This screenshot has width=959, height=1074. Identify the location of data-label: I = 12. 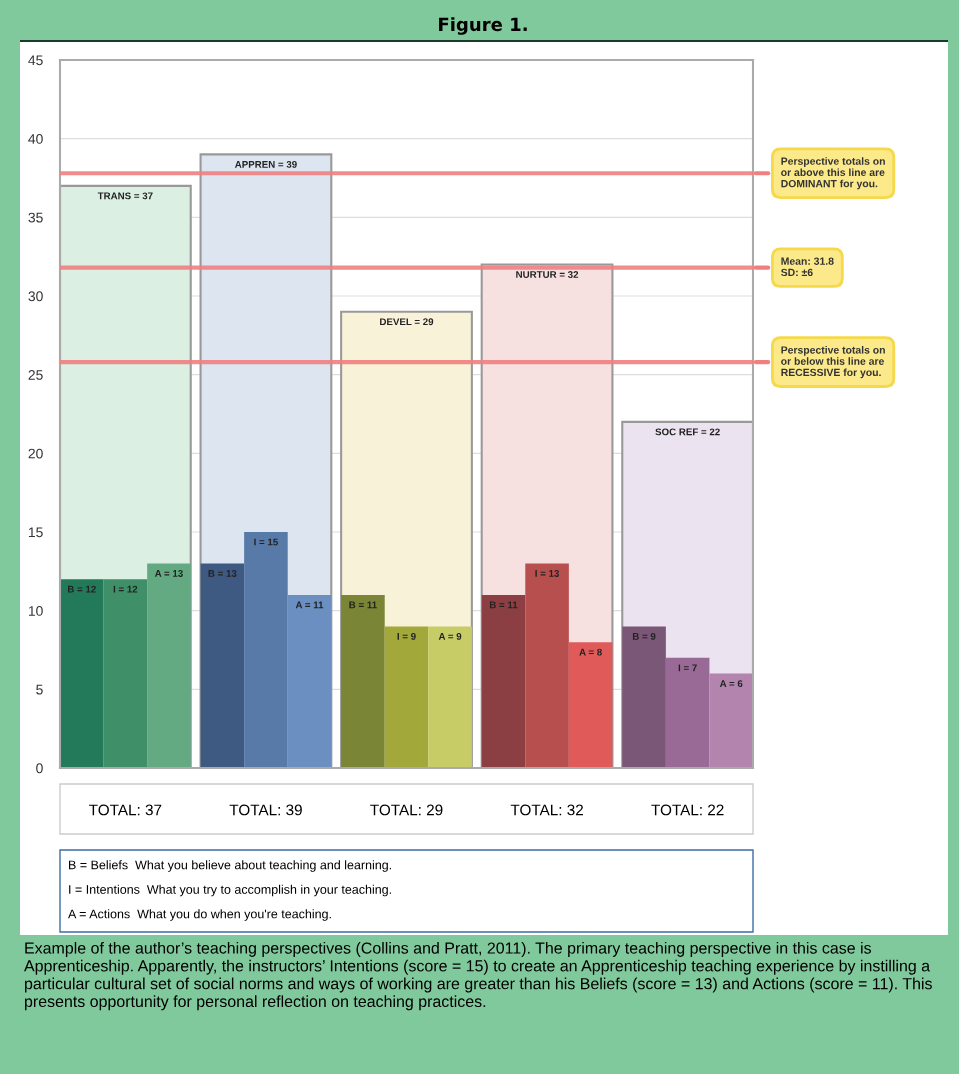
(125, 589).